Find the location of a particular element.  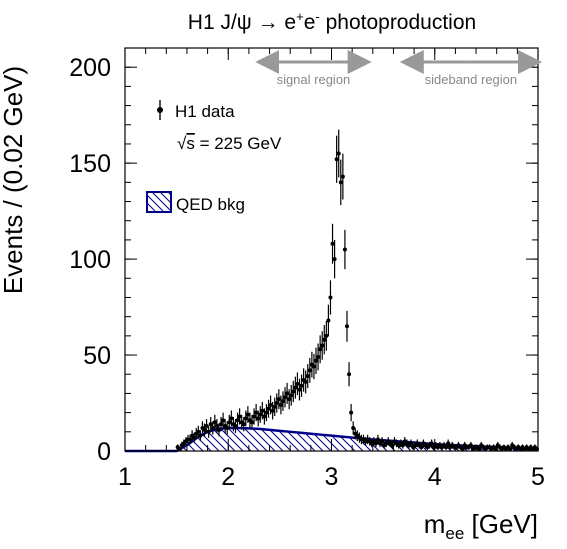

region-label: sideband region is located at coordinates (471, 79).